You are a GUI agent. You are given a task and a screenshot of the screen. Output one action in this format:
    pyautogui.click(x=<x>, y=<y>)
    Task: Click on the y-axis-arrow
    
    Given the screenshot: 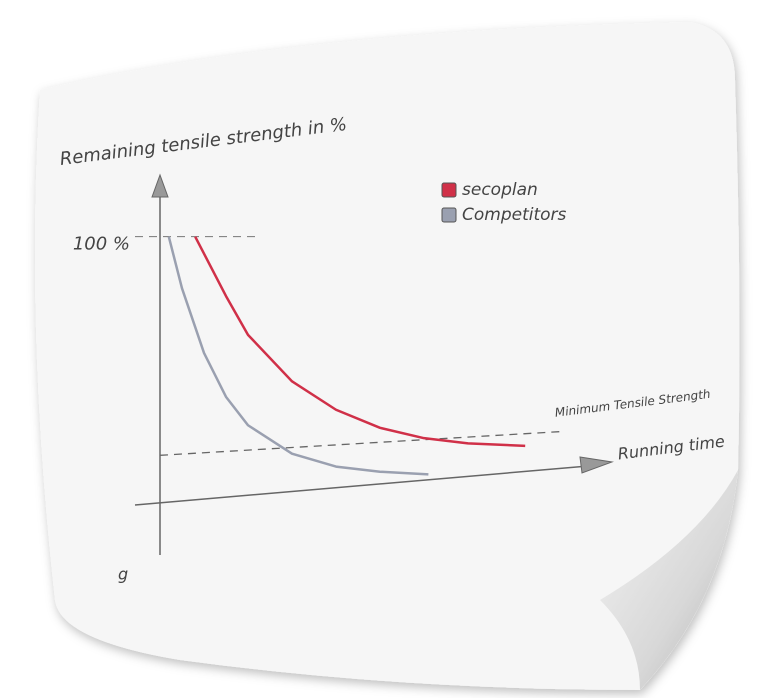 What is the action you would take?
    pyautogui.click(x=160, y=185)
    